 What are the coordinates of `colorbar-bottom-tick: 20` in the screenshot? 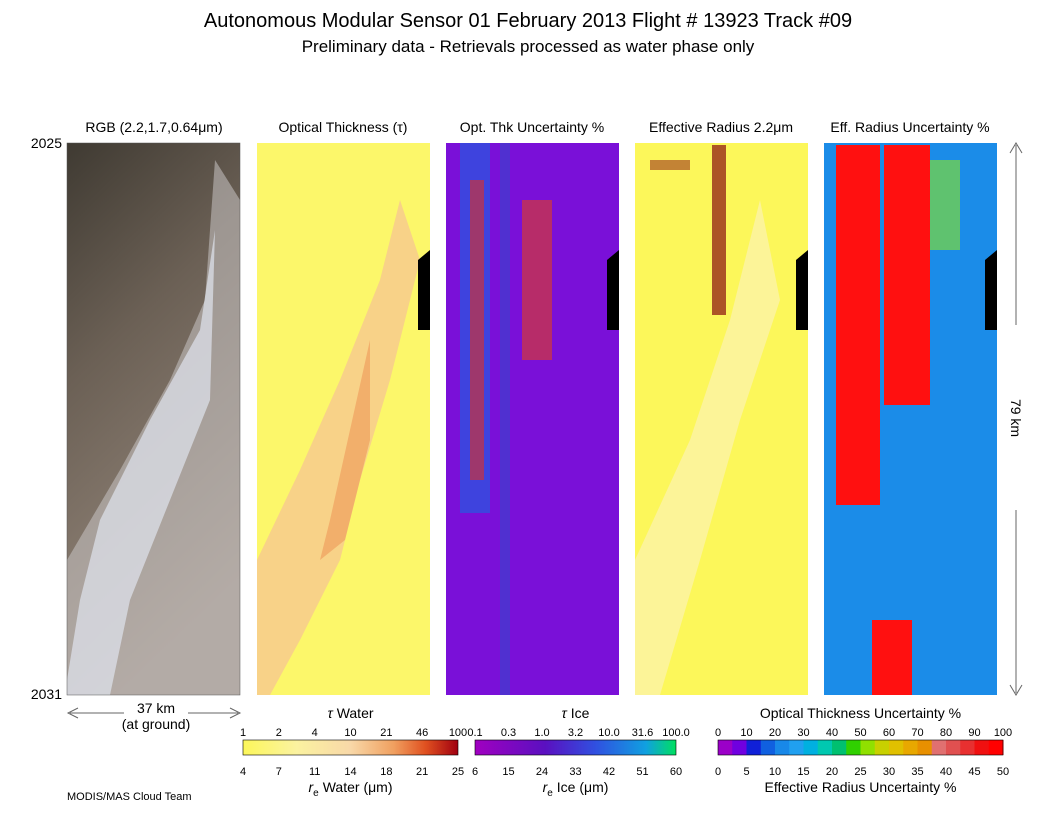 It's located at (832, 772).